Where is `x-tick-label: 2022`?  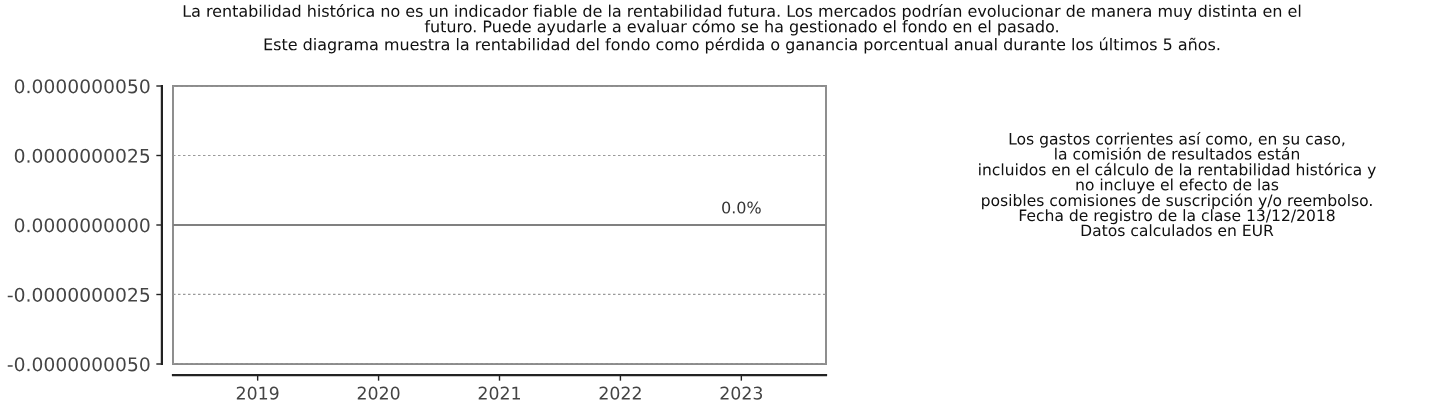
x-tick-label: 2022 is located at coordinates (620, 393).